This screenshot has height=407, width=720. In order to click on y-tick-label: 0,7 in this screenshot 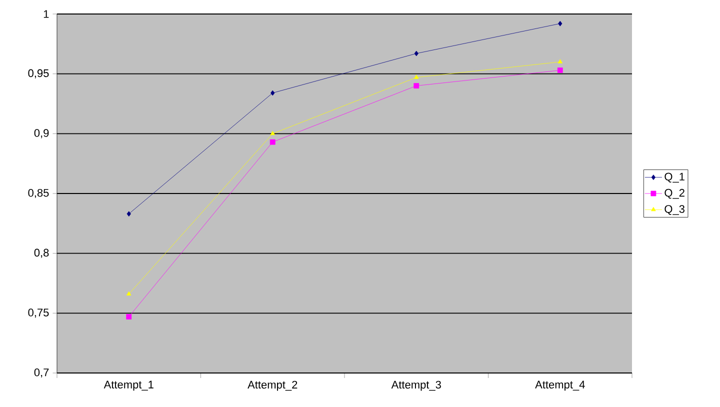, I will do `click(41, 373)`.